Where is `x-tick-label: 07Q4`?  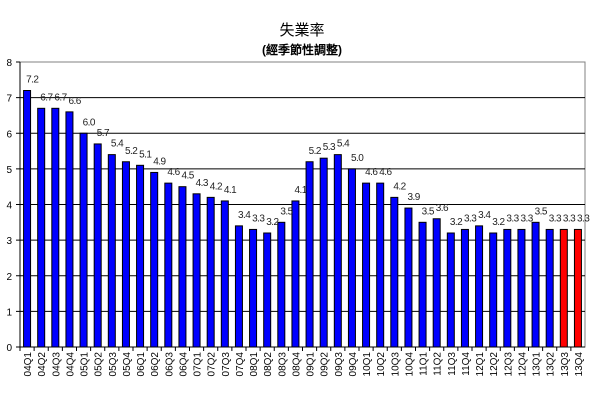
x-tick-label: 07Q4 is located at coordinates (240, 364).